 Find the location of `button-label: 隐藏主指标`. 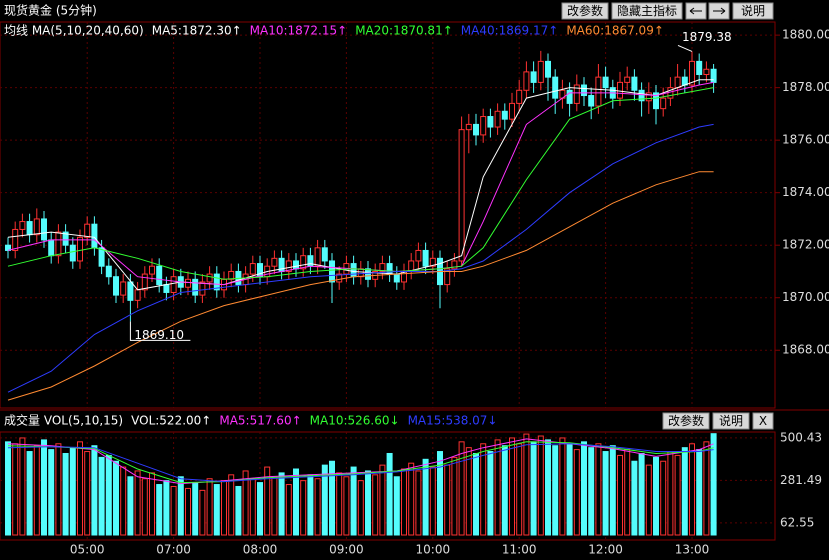

button-label: 隐藏主指标 is located at coordinates (647, 10).